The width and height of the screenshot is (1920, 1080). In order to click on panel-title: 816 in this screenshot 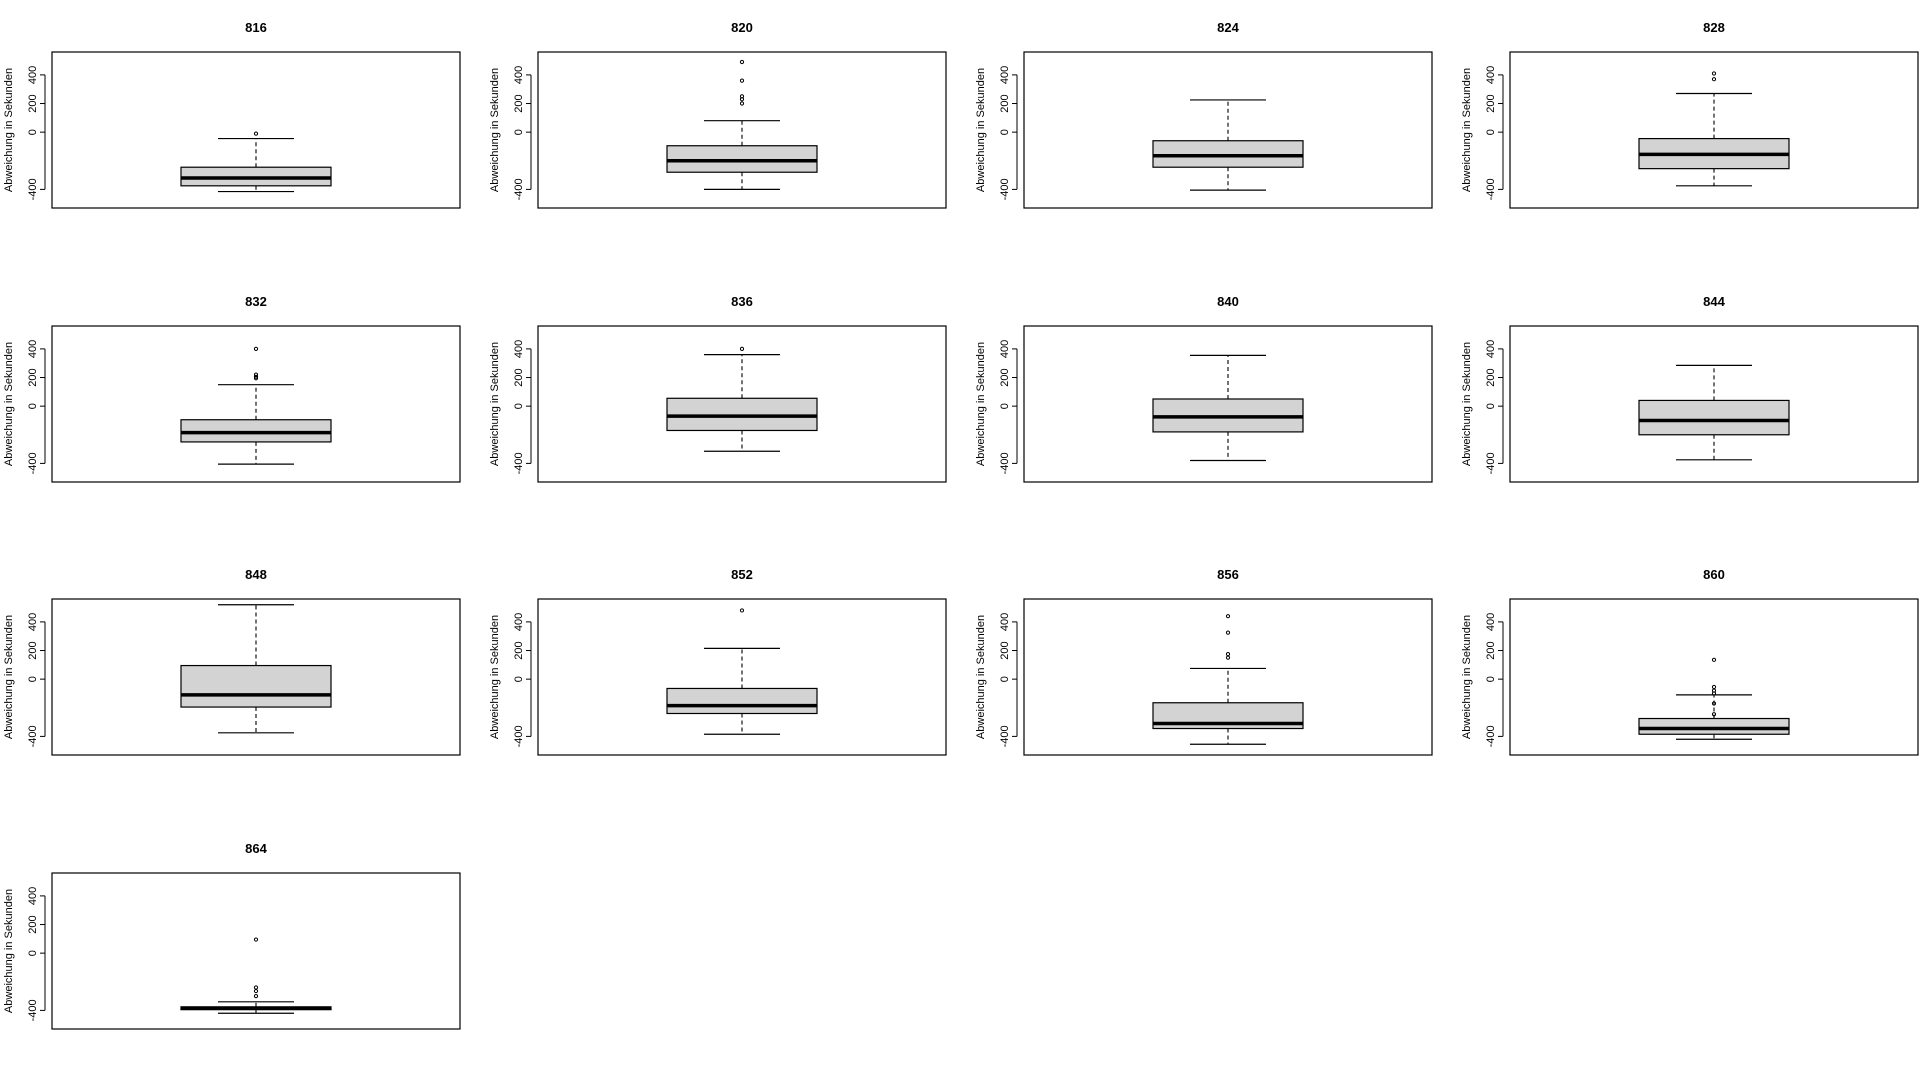, I will do `click(256, 27)`.